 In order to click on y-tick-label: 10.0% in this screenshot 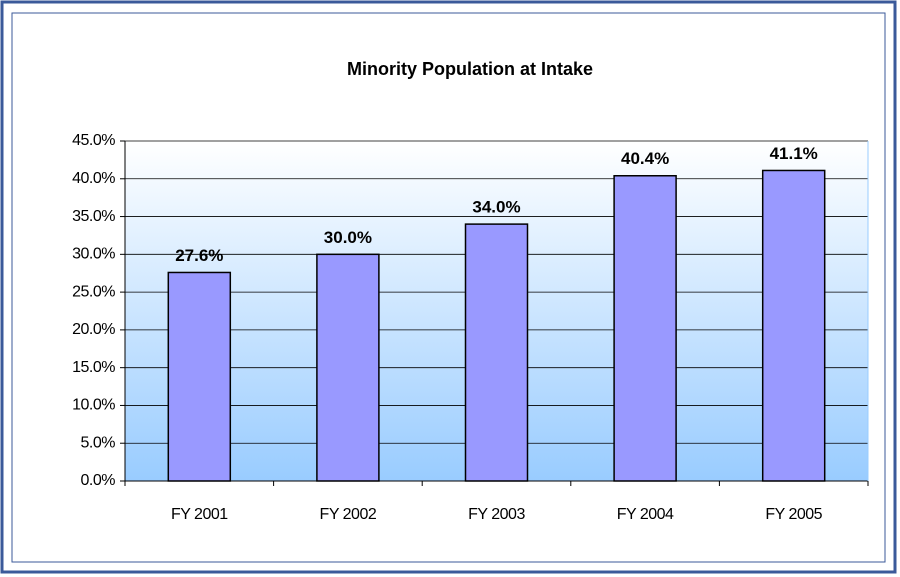, I will do `click(93, 405)`.